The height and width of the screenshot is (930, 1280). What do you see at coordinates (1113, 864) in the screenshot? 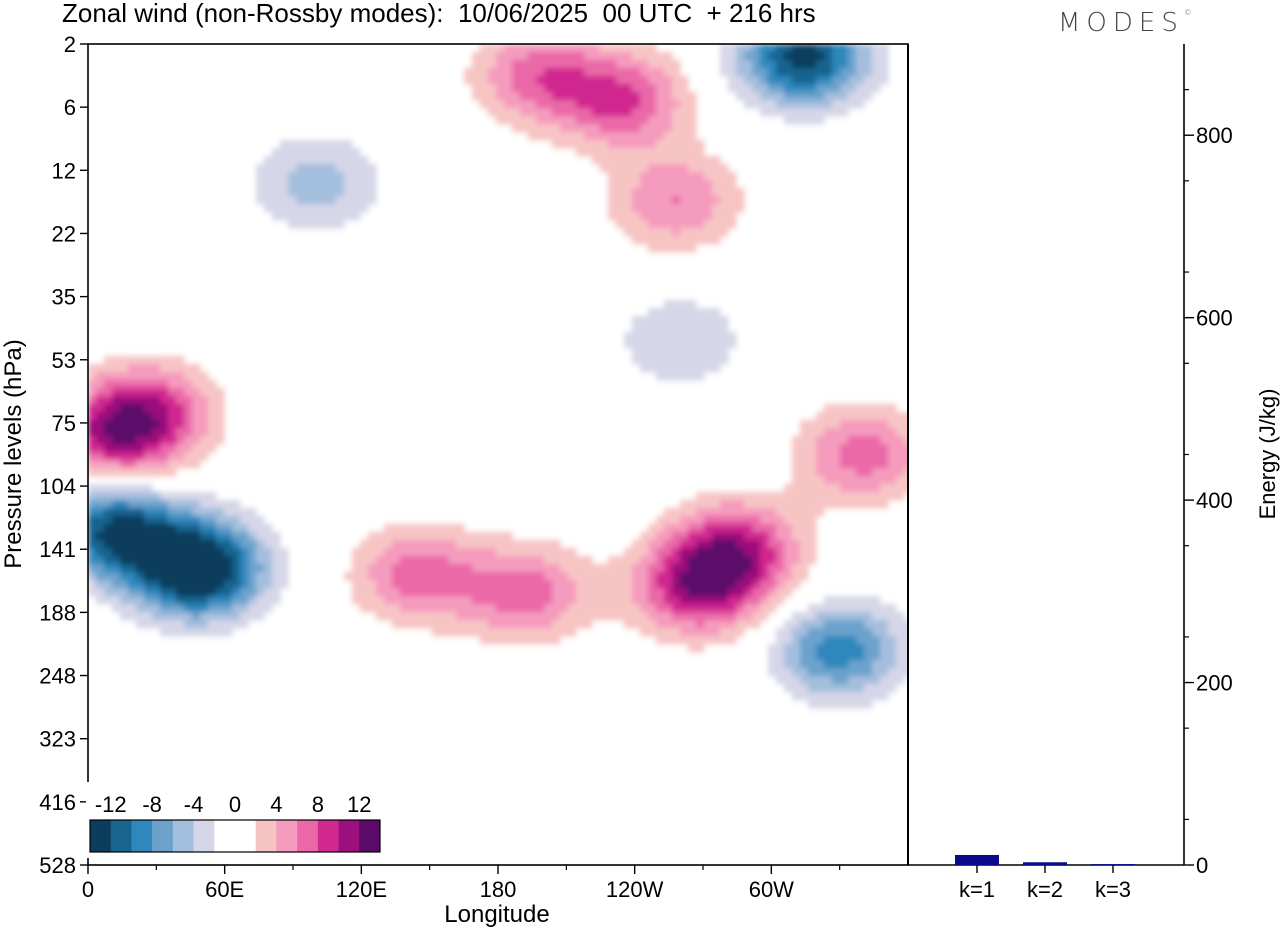
I see `energy-bar` at bounding box center [1113, 864].